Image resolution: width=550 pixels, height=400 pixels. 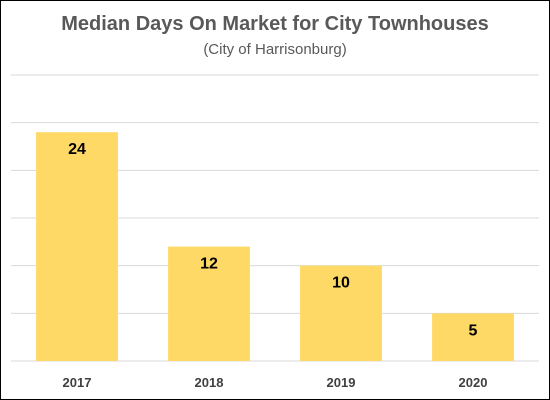 What do you see at coordinates (473, 382) in the screenshot?
I see `x-tick-label-2020: 2020` at bounding box center [473, 382].